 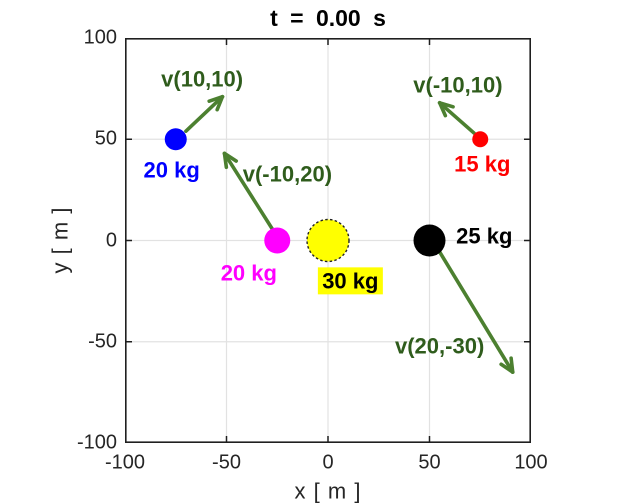 I want to click on y-tick-label-50: 50, so click(x=105, y=138).